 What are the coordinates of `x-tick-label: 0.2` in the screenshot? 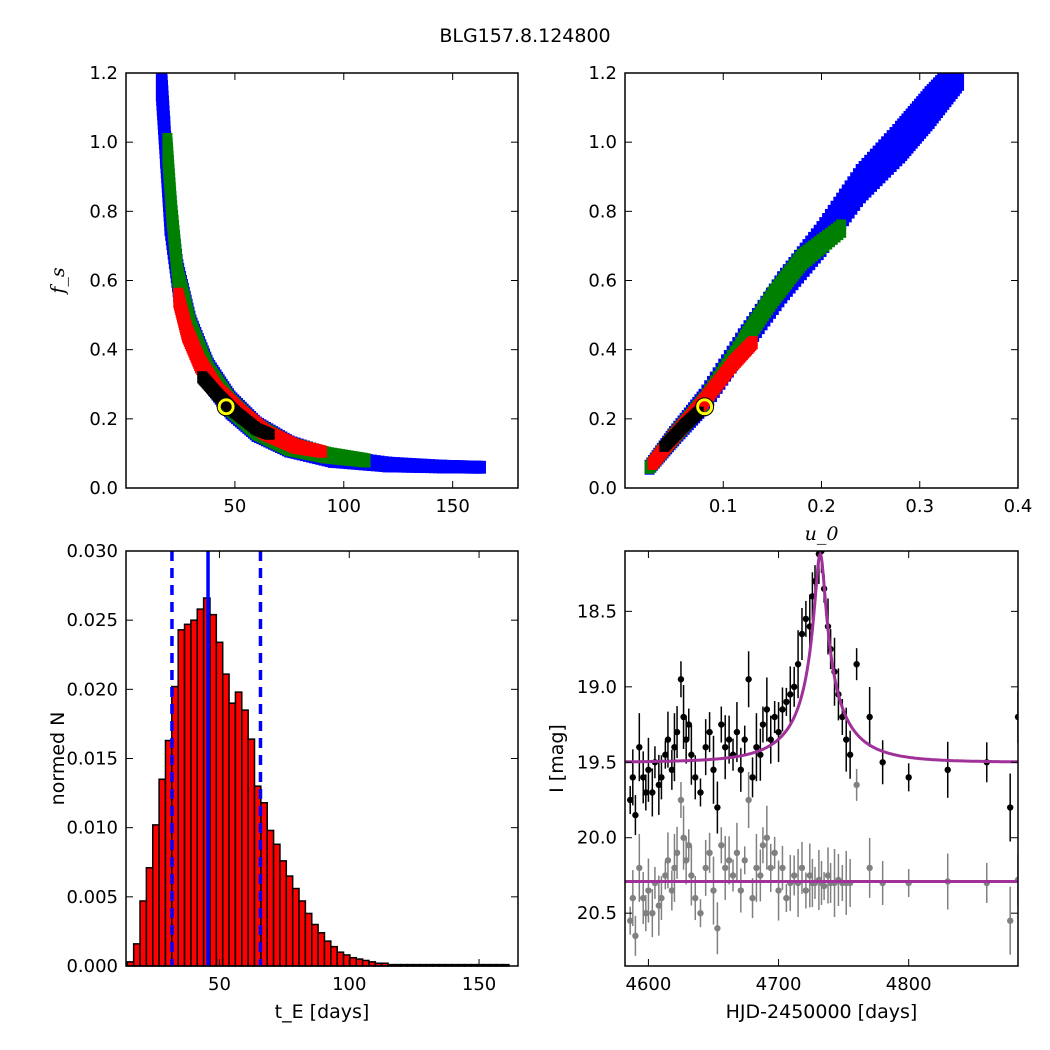 It's located at (821, 506).